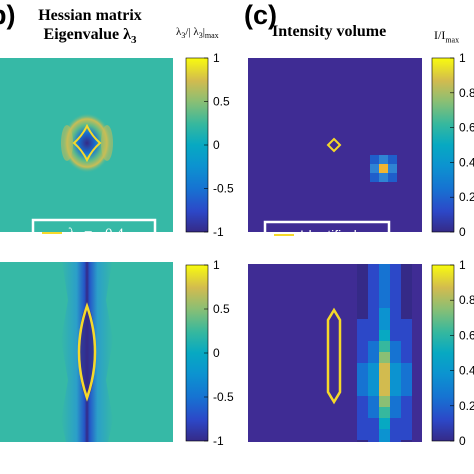 This screenshot has width=474, height=474. I want to click on legend-c-box, so click(327, 235).